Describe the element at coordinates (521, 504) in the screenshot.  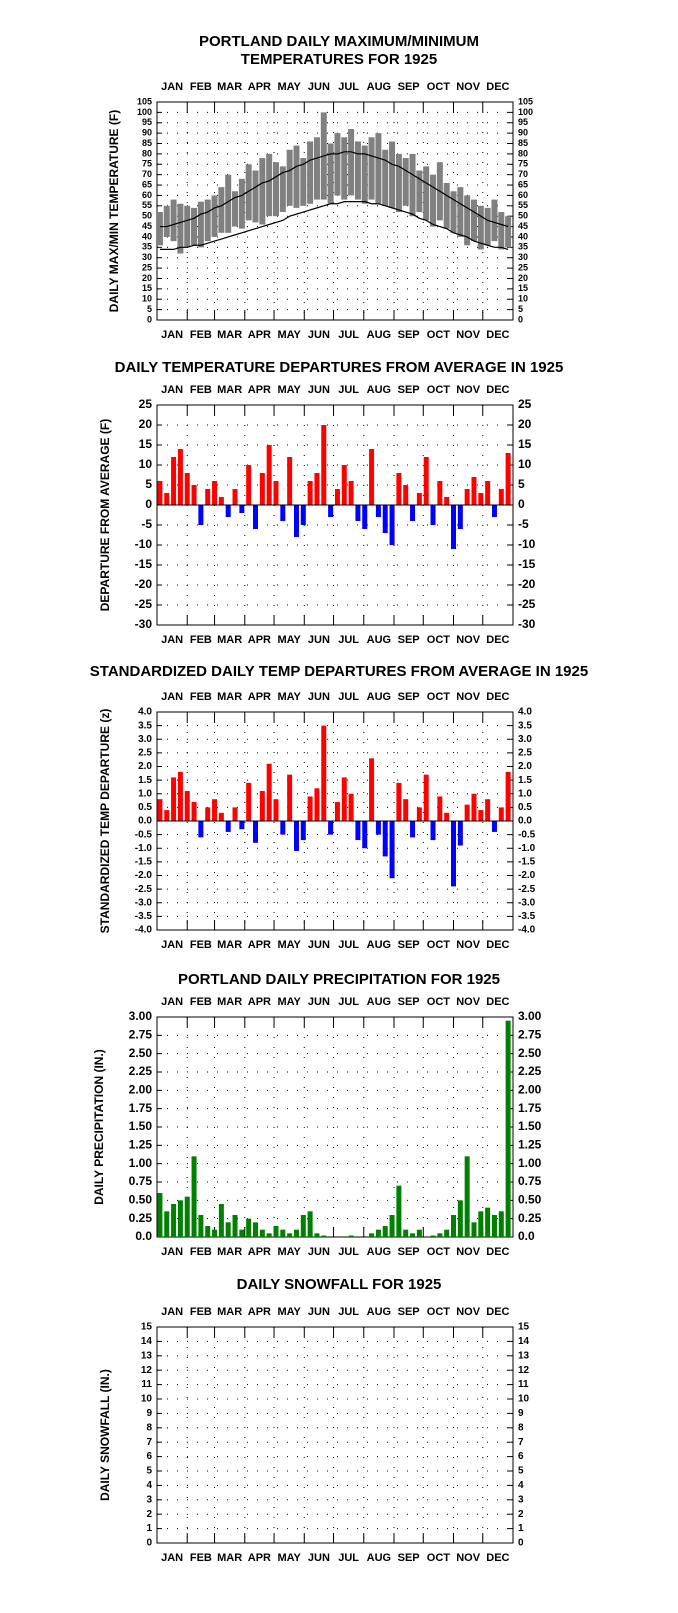
I see `y-tick-label-right: 0` at that location.